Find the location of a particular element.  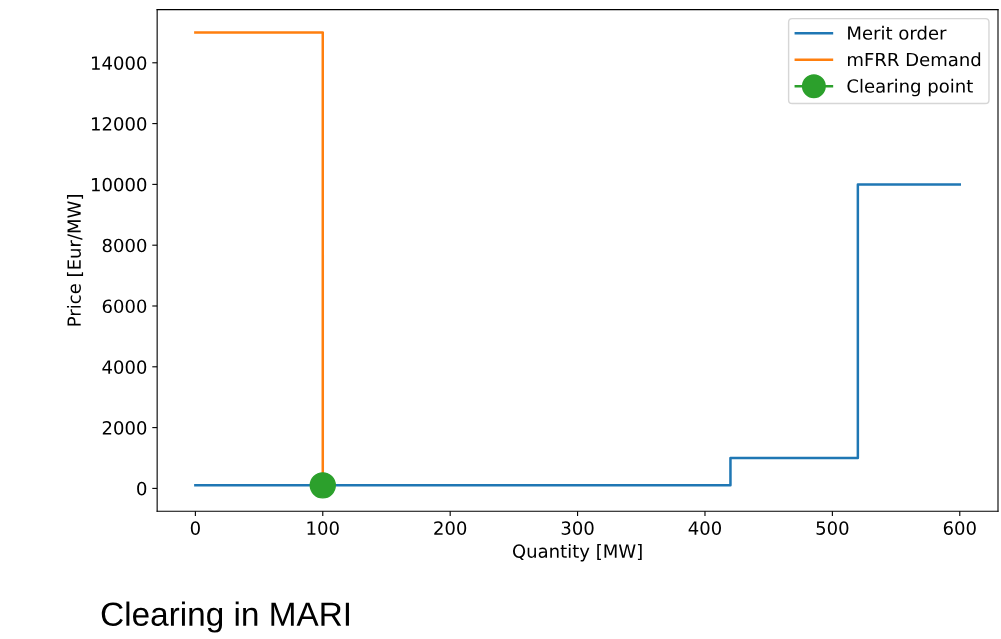

text: Clearing in MARI is located at coordinates (225, 617).